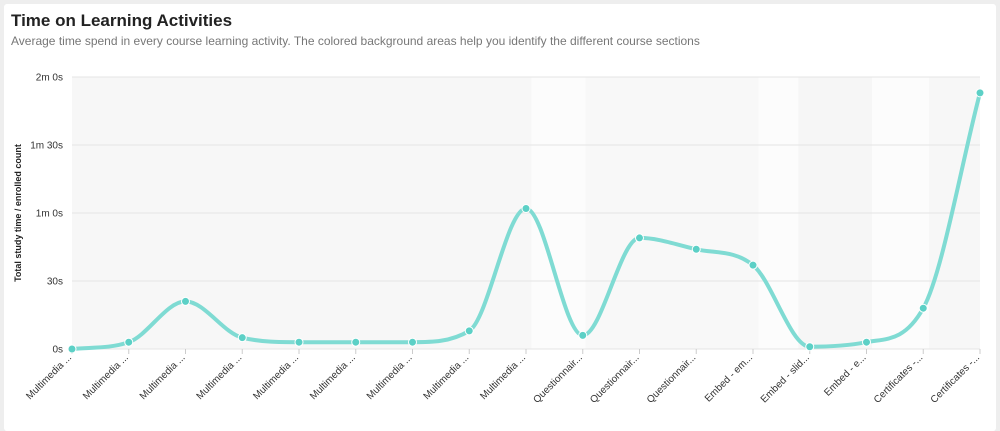  I want to click on y-tick-label: 30s, so click(55, 282).